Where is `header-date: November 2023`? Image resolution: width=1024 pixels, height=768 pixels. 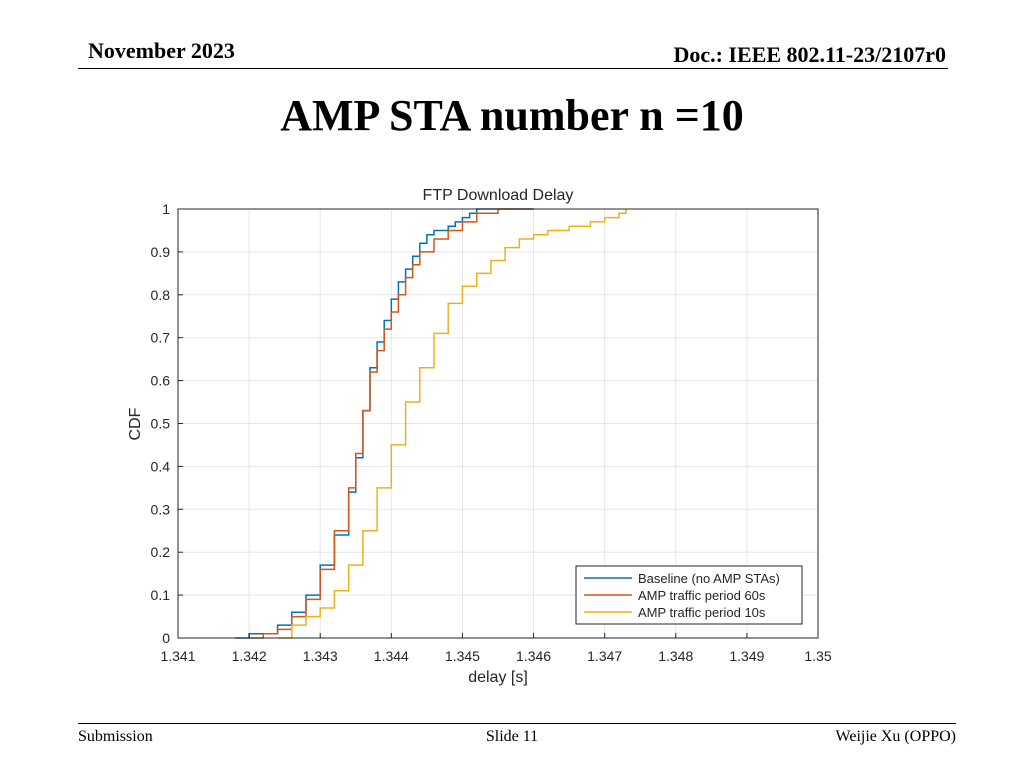 header-date: November 2023 is located at coordinates (161, 50).